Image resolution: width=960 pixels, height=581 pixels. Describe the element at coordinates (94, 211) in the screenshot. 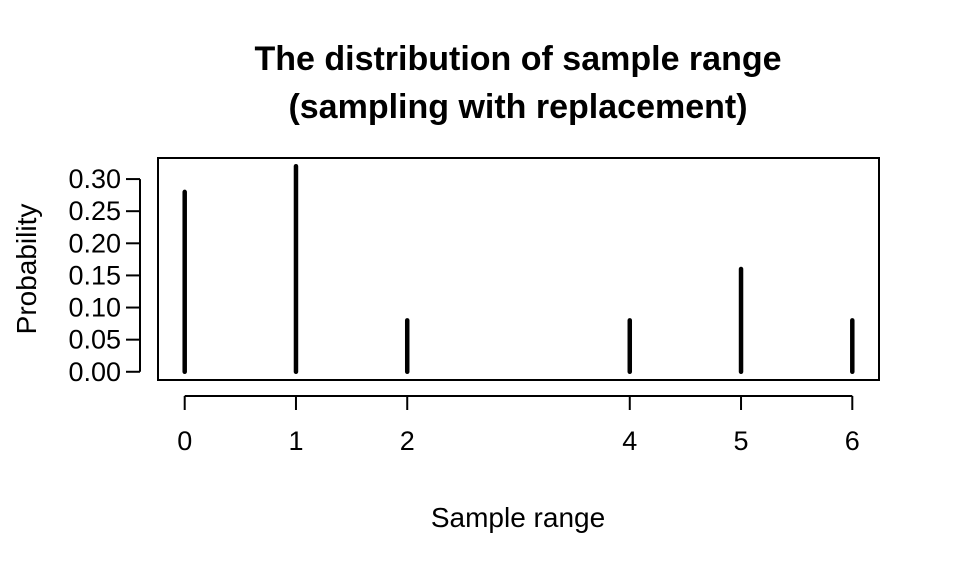

I see `y-tick-label: 0.25` at that location.